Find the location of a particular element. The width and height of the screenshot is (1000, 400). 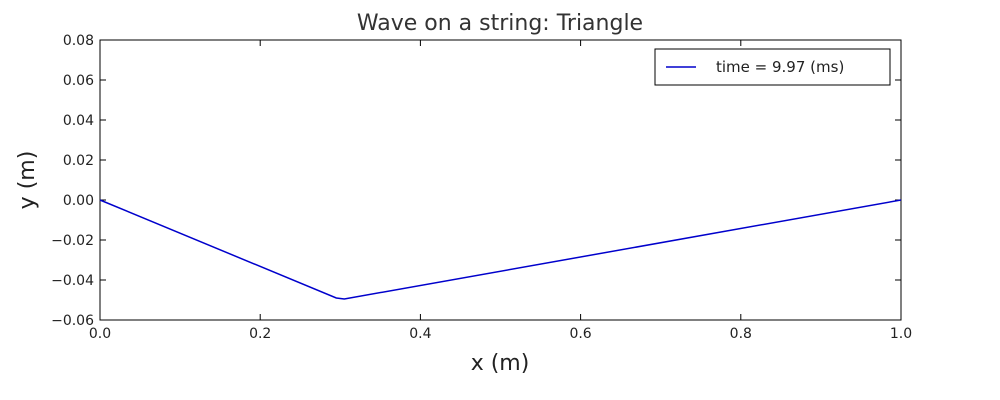

y-tick-label: 0.04 is located at coordinates (78, 121).